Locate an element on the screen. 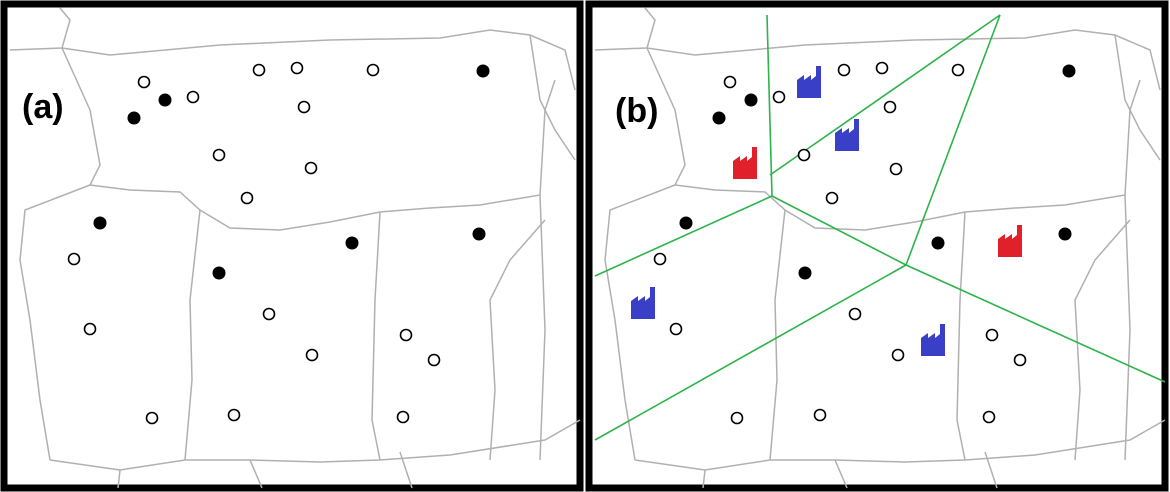  panel-label-b: (b) is located at coordinates (637, 111).